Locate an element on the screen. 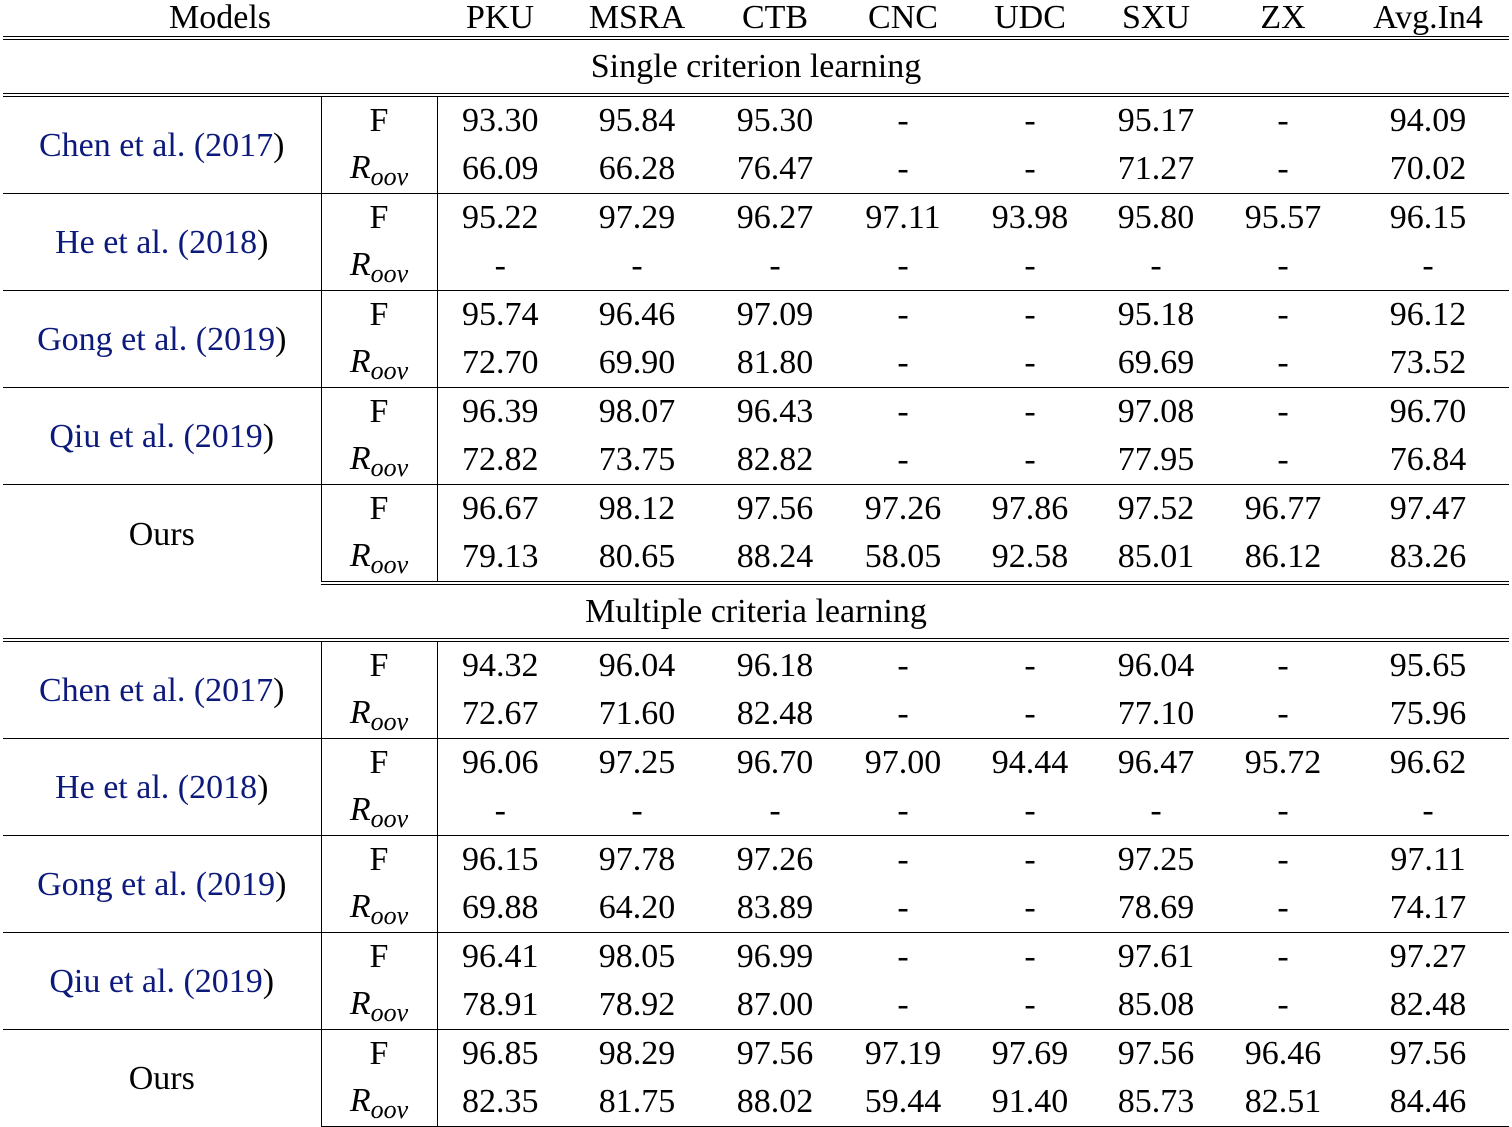 The width and height of the screenshot is (1512, 1127). roov-score-cell: 66.09 is located at coordinates (500, 168).